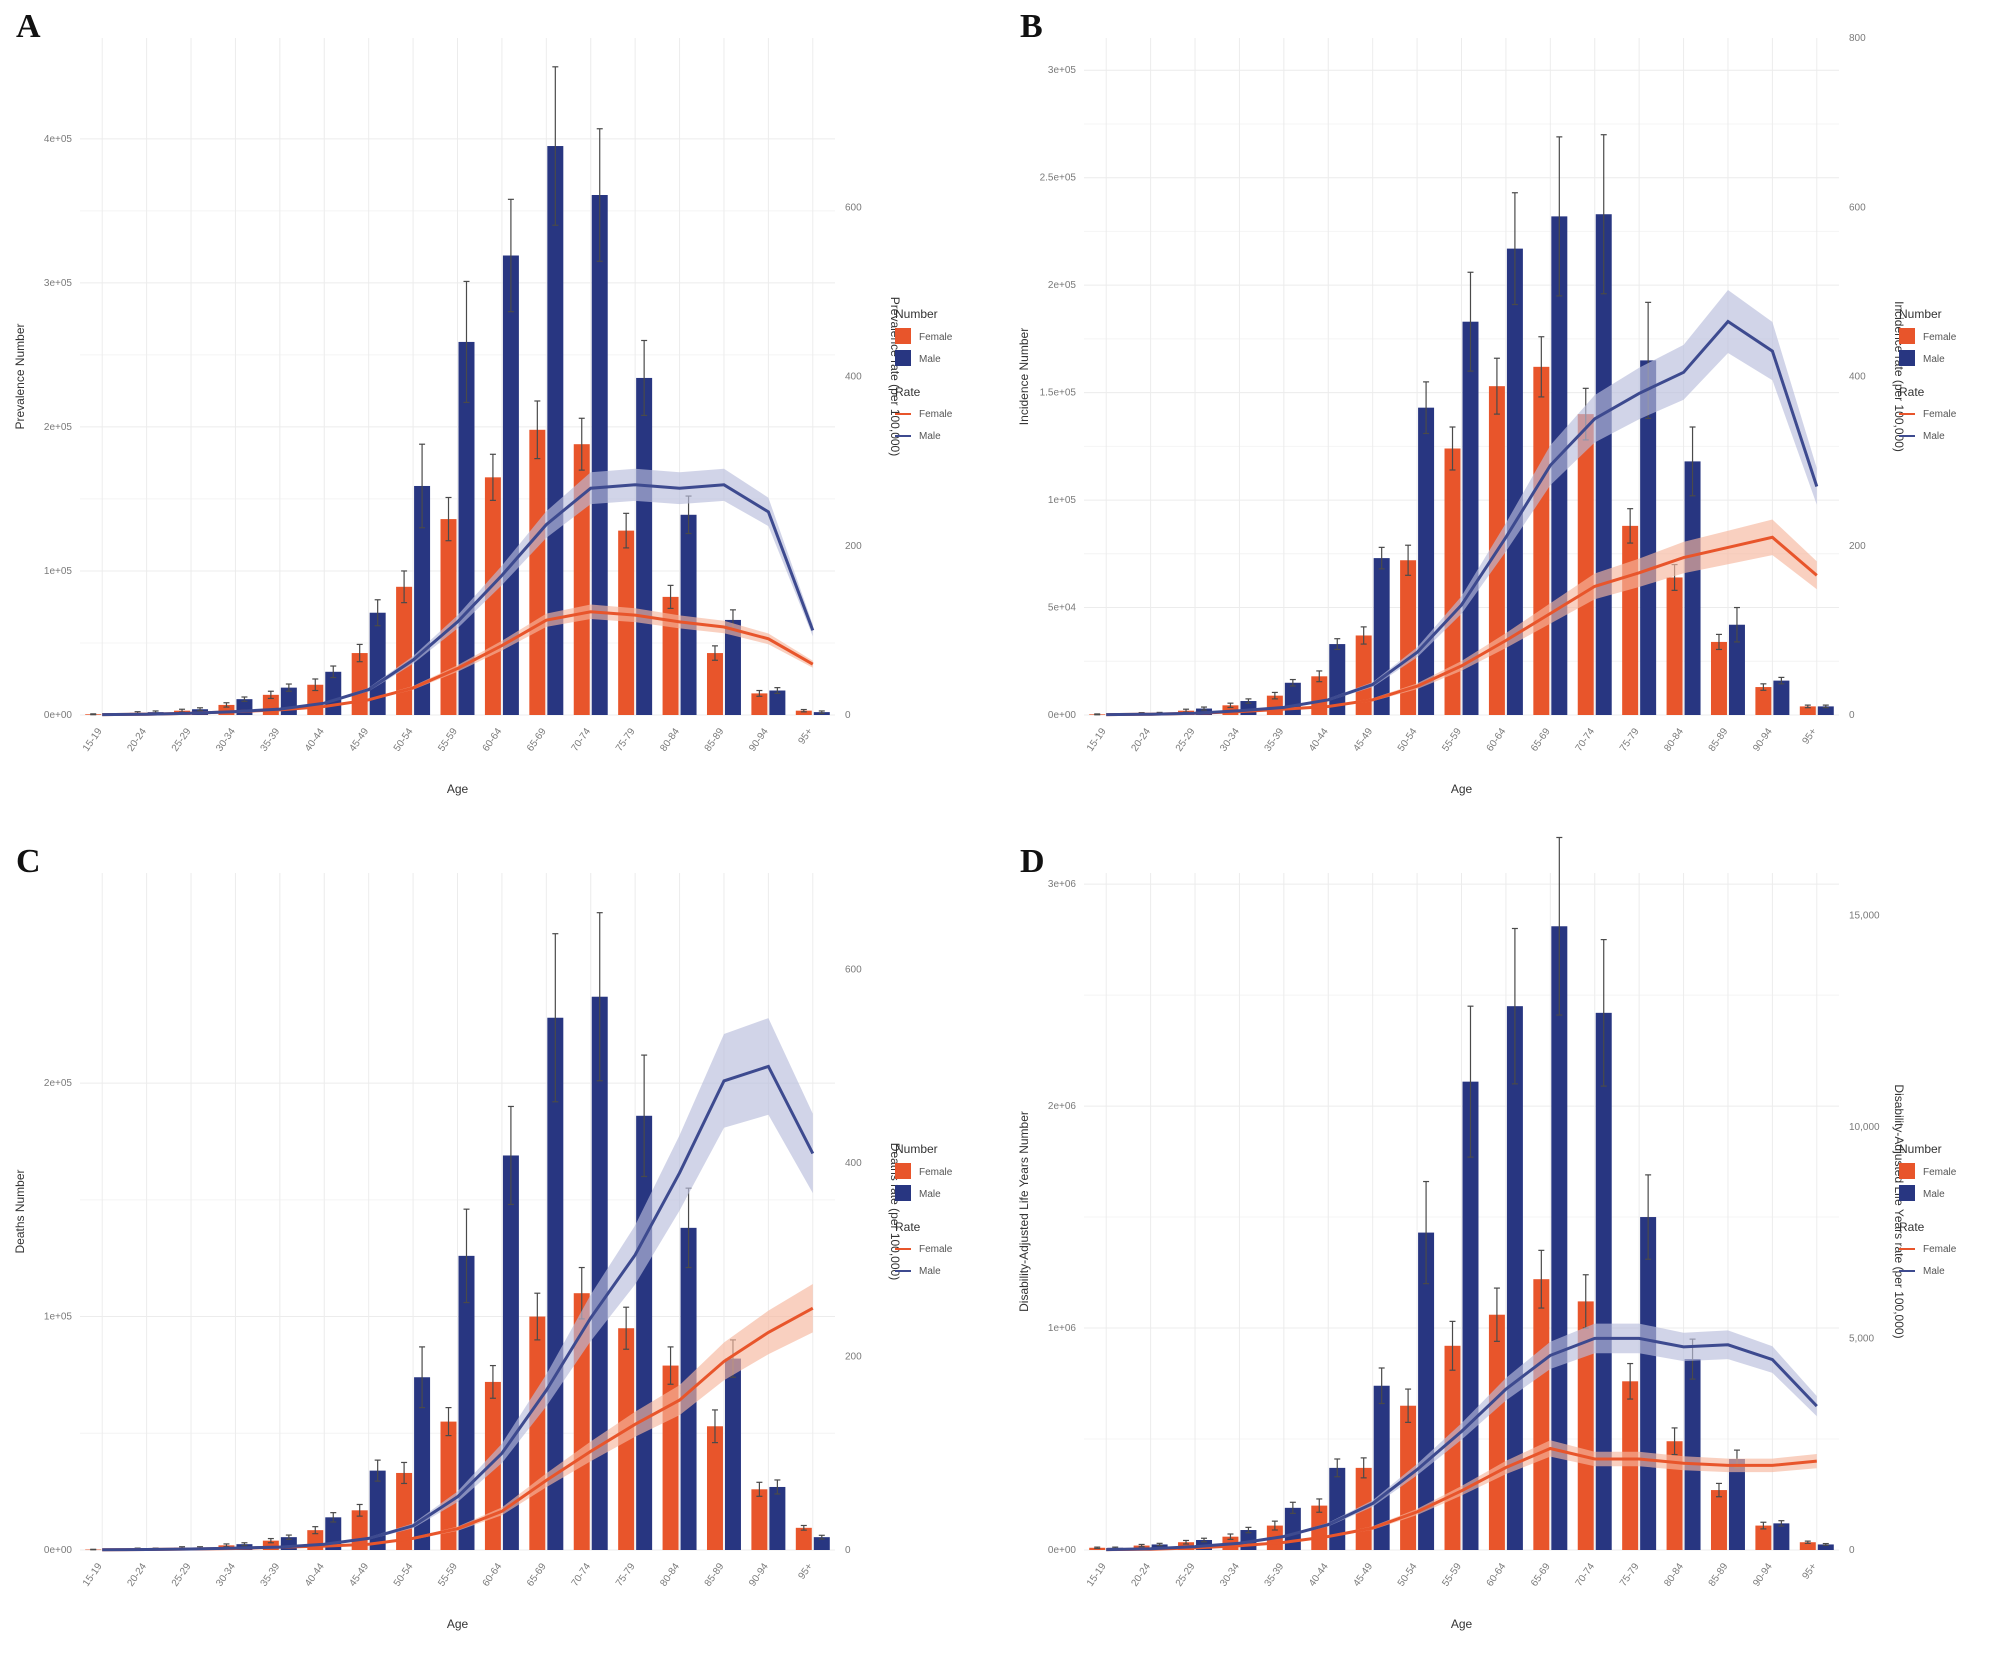 This screenshot has width=2008, height=1670. I want to click on x-tick-label: 80-84, so click(670, 740).